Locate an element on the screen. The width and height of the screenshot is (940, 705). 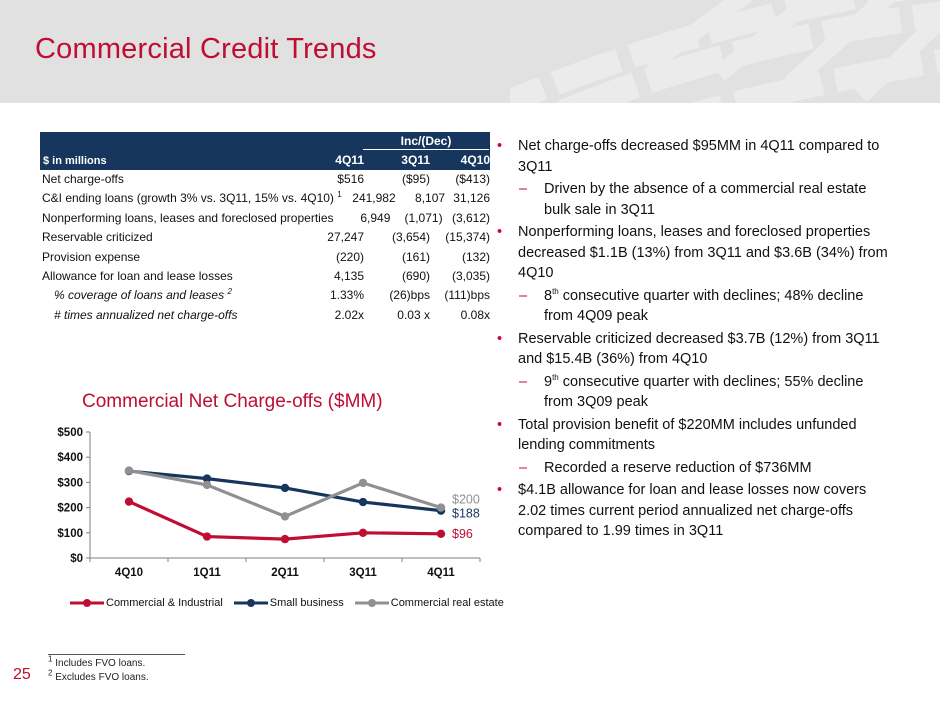
row-value: (1,071) is located at coordinates (423, 217).